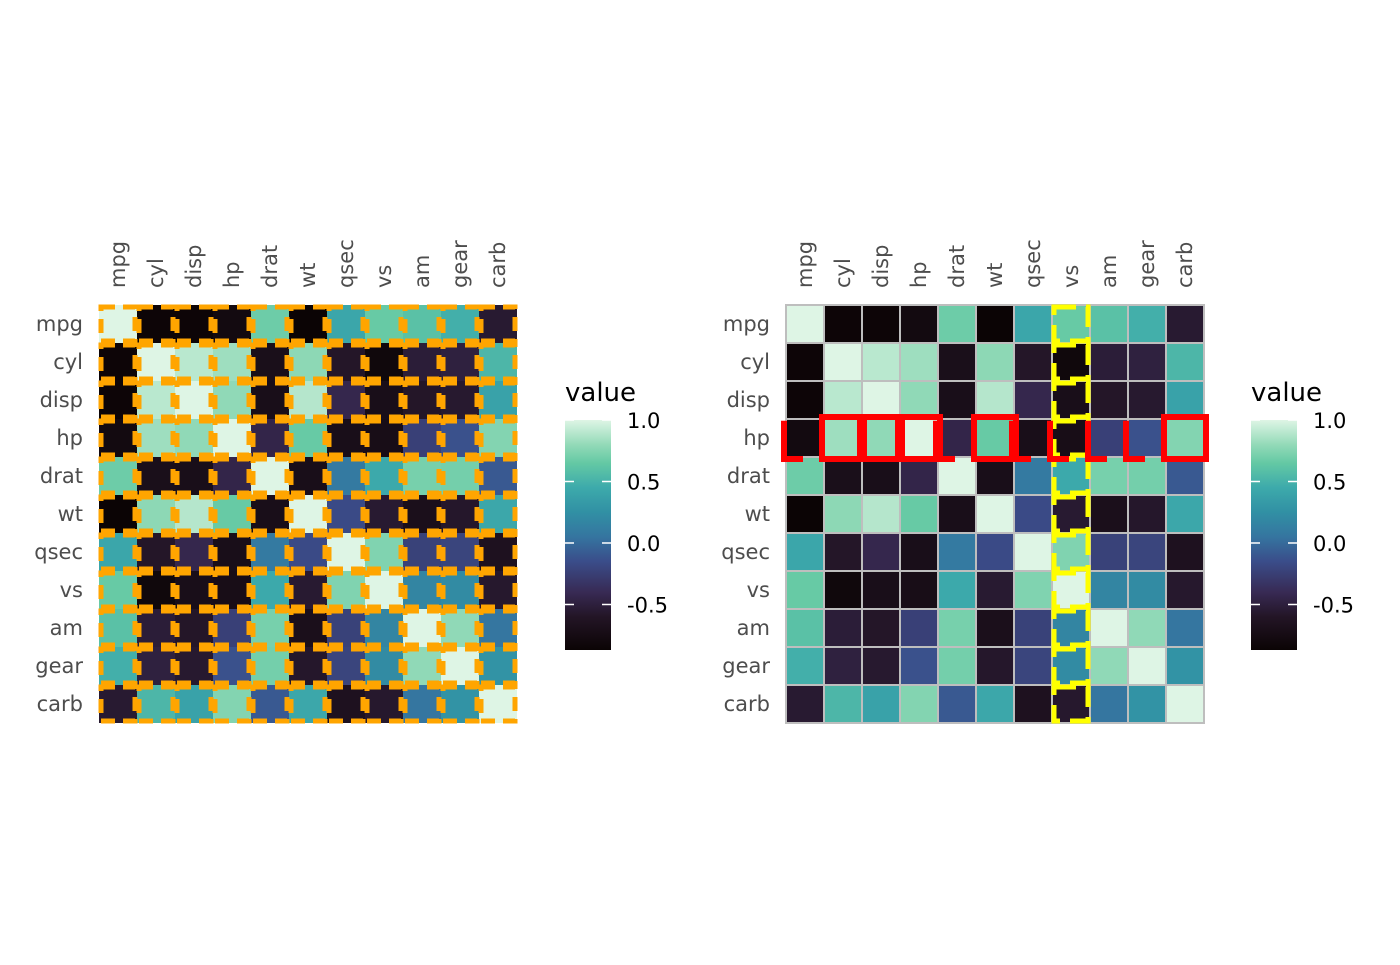  Describe the element at coordinates (1058, 441) in the screenshot. I see `red-partial-outline-hp-vs` at that location.